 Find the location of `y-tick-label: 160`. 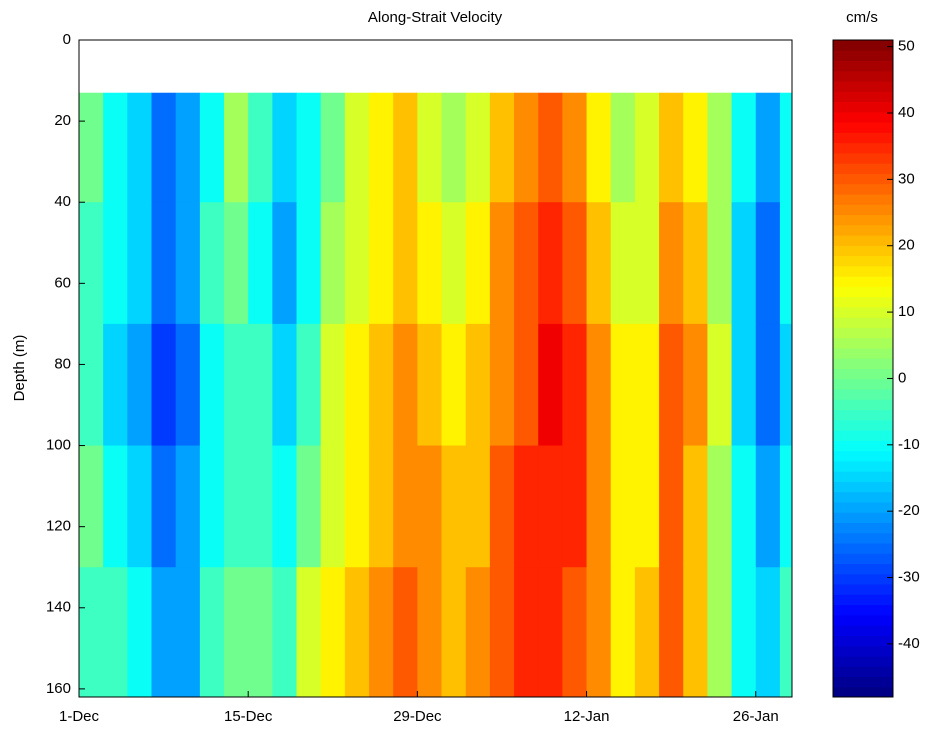

y-tick-label: 160 is located at coordinates (58, 688).